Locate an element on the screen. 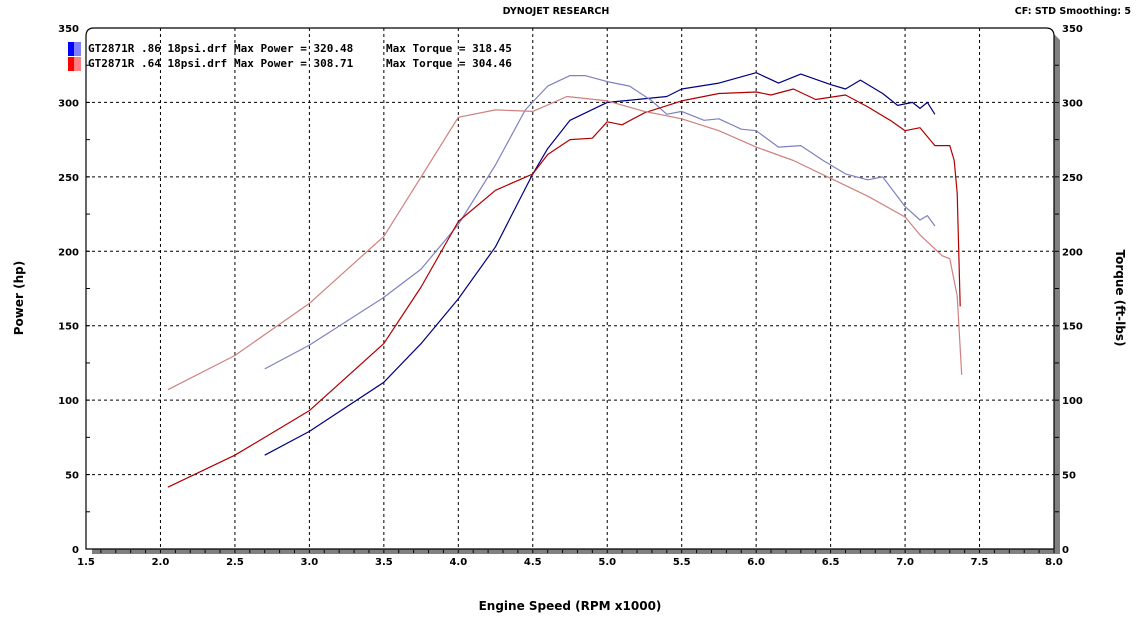  y-tick-label: 350 is located at coordinates (68, 29).